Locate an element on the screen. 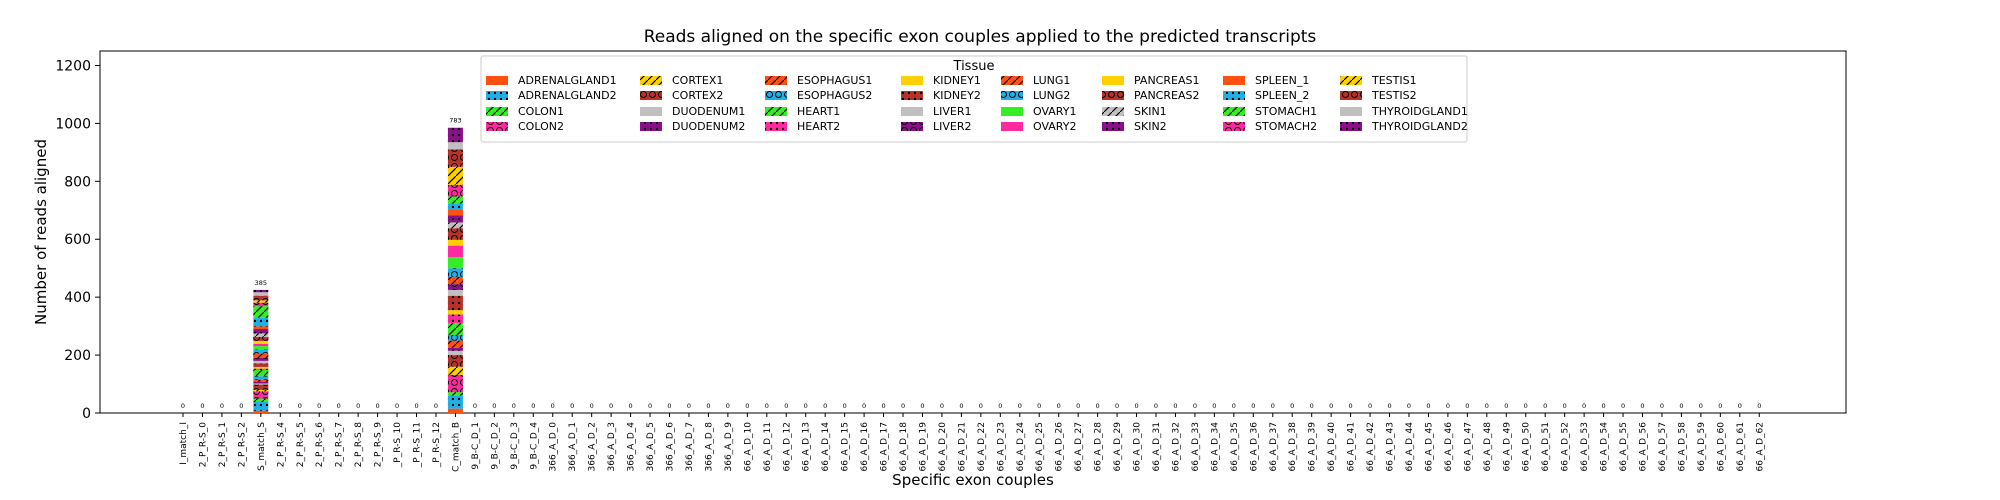  legend-label: OVARY2 is located at coordinates (1054, 126).